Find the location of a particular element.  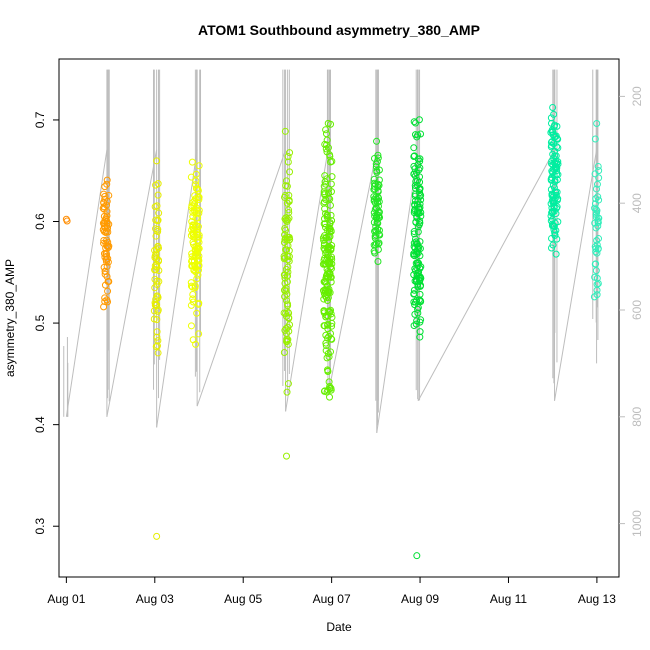

x-axis-label: Date is located at coordinates (339, 627).